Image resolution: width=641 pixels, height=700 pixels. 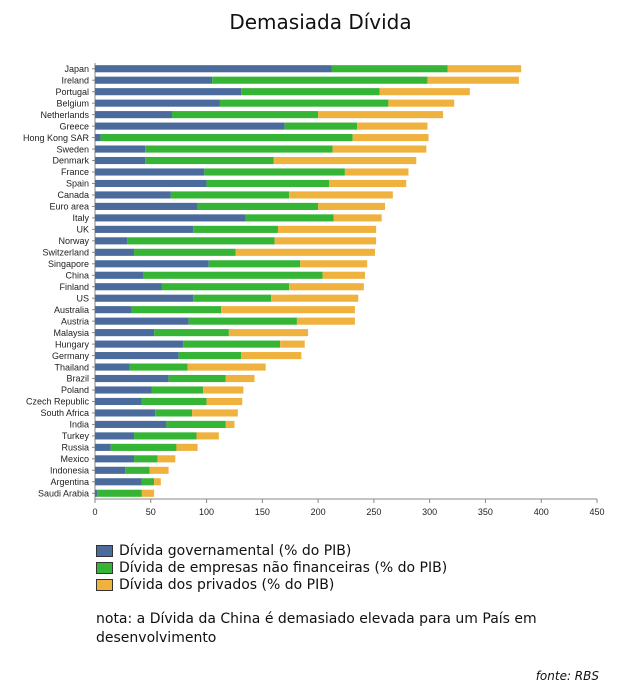 I want to click on category-label: Ireland, so click(x=75, y=80).